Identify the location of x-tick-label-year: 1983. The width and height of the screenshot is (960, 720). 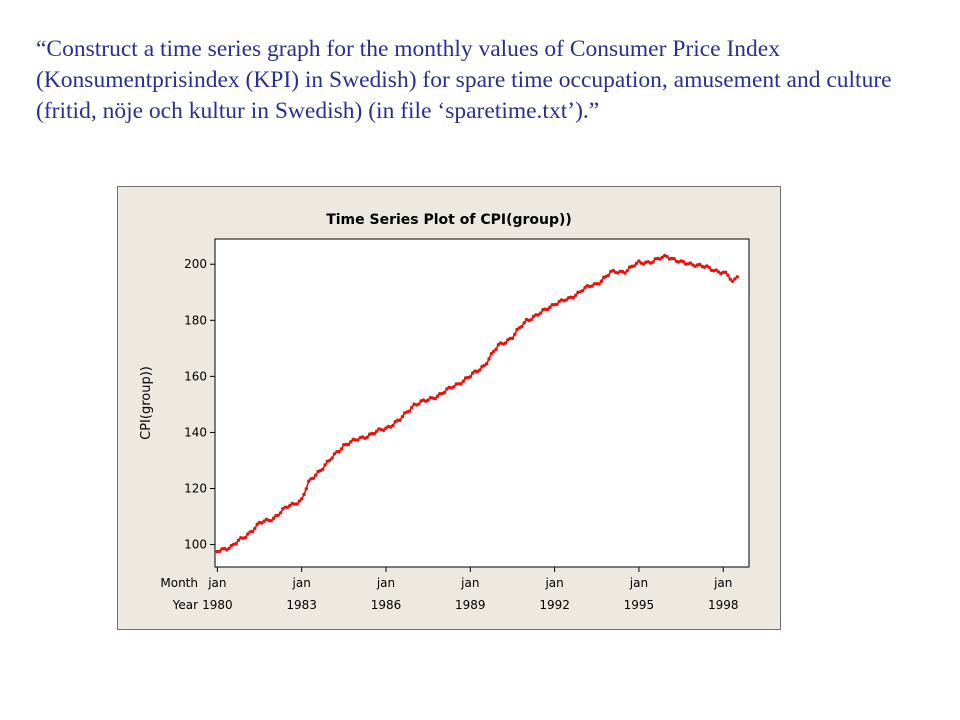
(301, 605).